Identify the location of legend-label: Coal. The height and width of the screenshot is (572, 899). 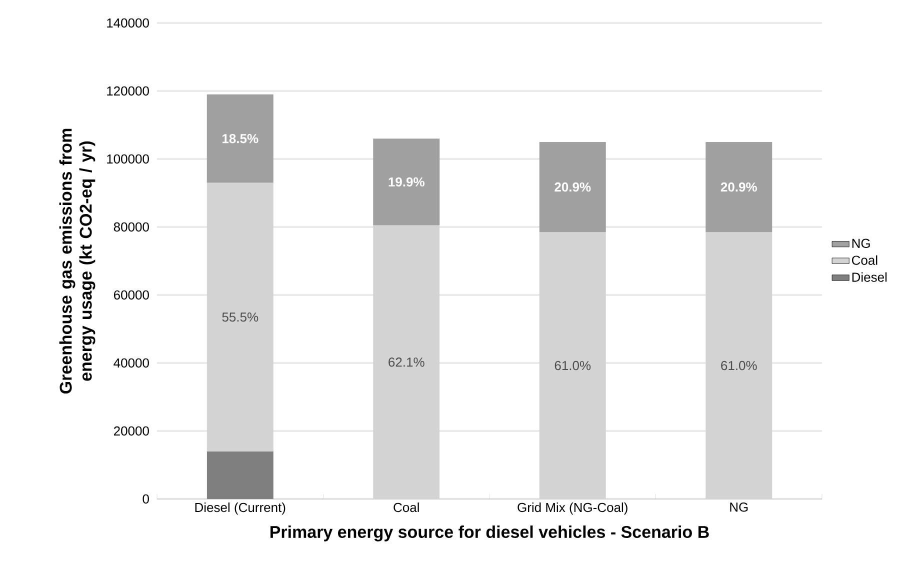
(865, 260).